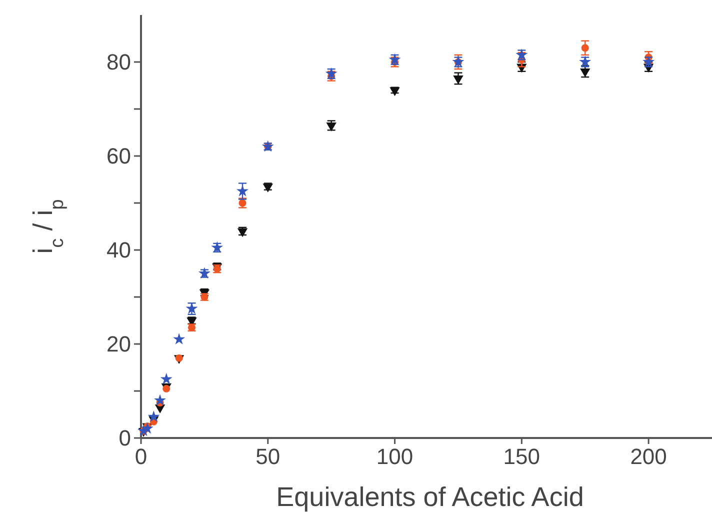 This screenshot has height=524, width=712. I want to click on y-tick-label: 0, so click(124, 438).